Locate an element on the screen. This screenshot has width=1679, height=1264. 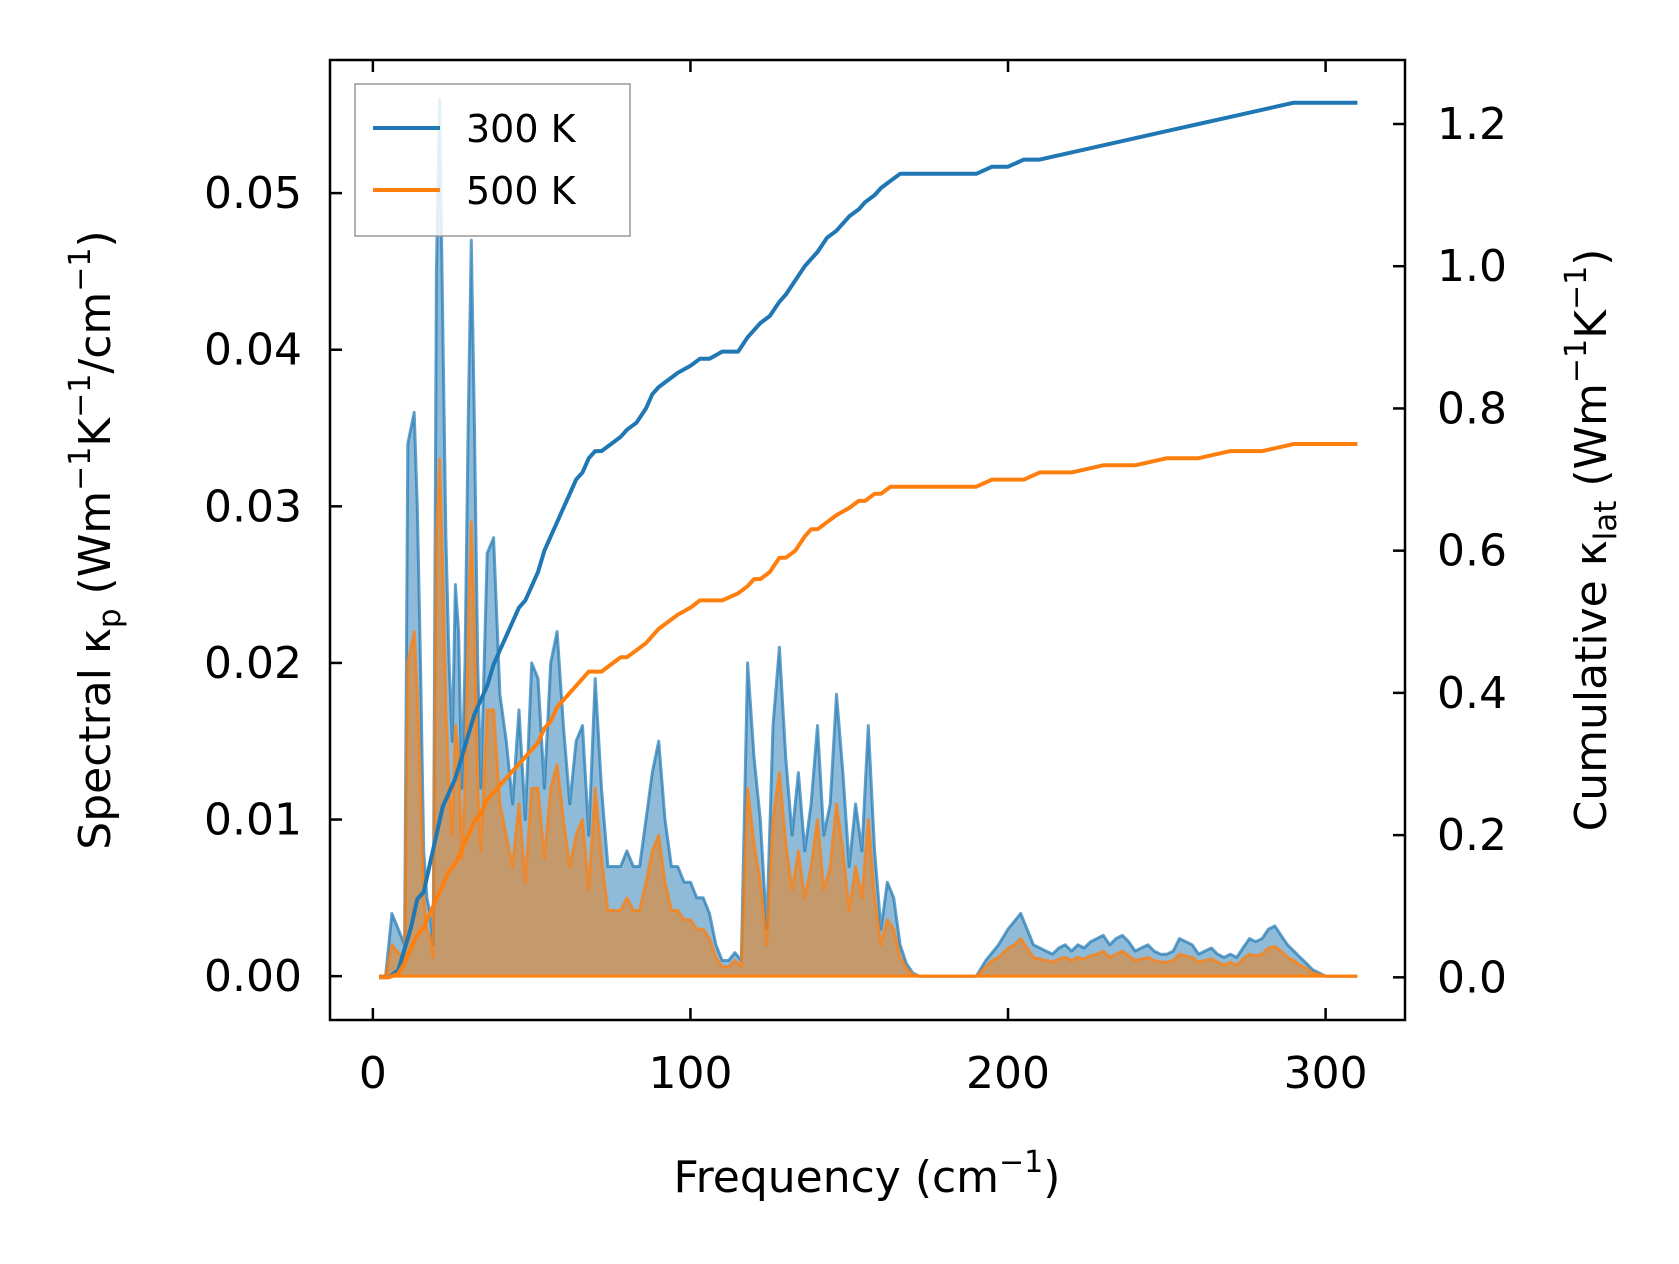
x-axis-title-main: Frequency (cm is located at coordinates (837, 1177).